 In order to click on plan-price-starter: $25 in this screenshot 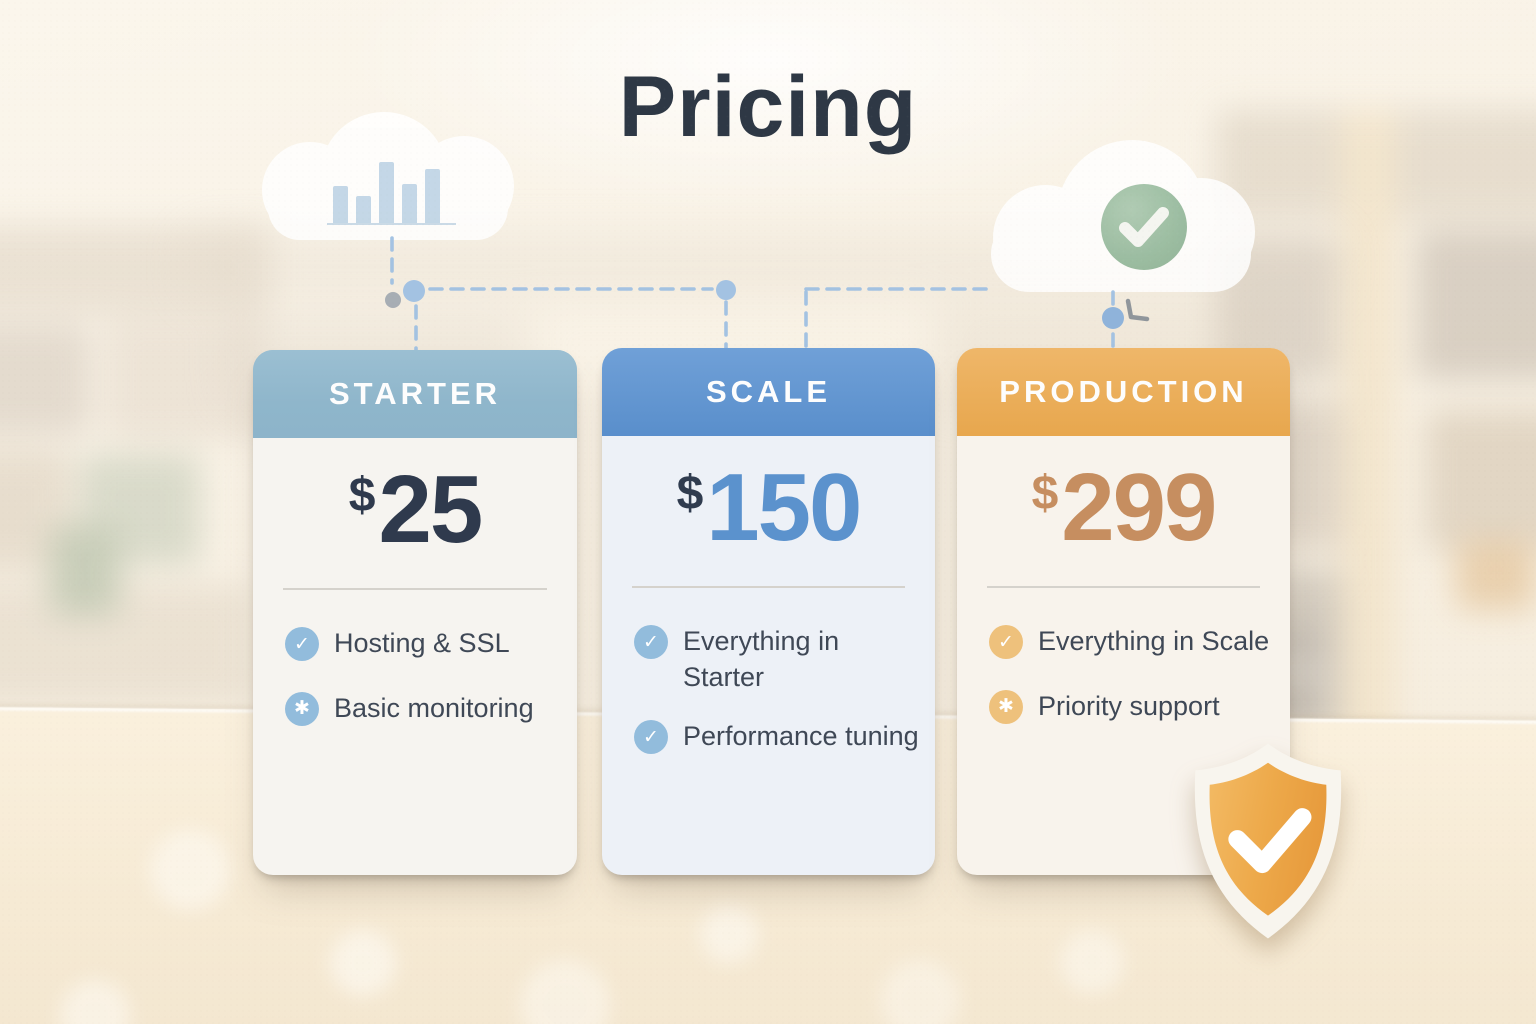, I will do `click(415, 510)`.